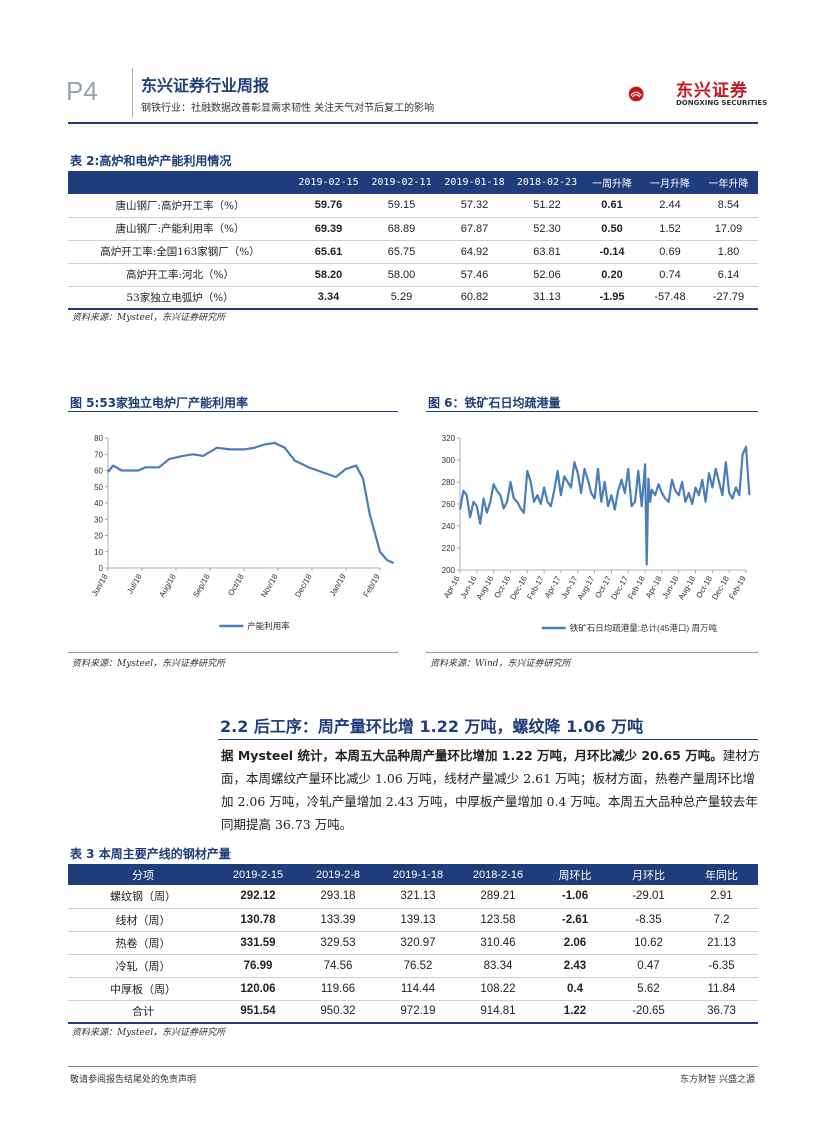 The height and width of the screenshot is (1122, 827). Describe the element at coordinates (575, 875) in the screenshot. I see `table3-col-5: 周环比` at that location.